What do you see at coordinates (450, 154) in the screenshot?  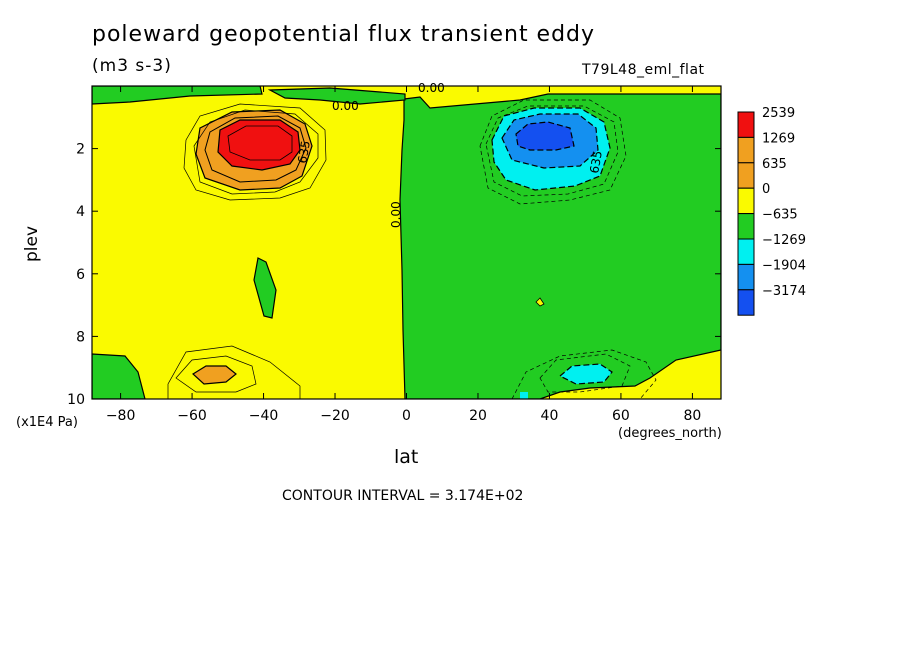 I see `contour-labels: 0.00 0.00 0.00 635 635` at bounding box center [450, 154].